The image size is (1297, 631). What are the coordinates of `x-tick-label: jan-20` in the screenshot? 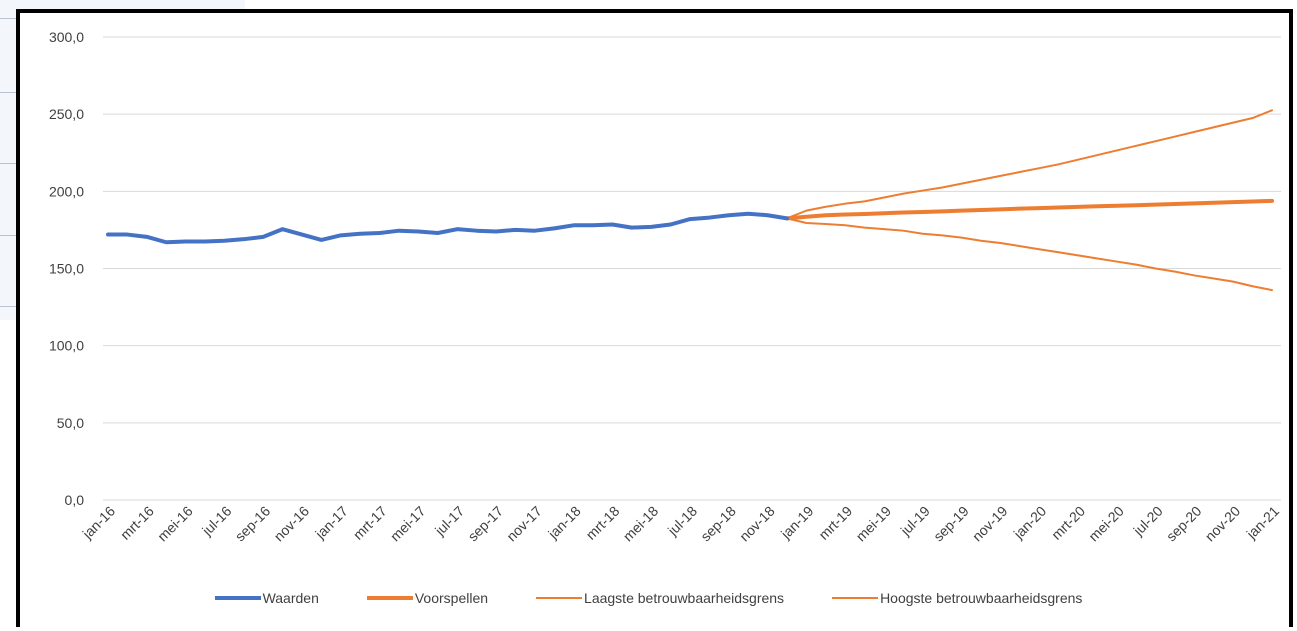 It's located at (1030, 523).